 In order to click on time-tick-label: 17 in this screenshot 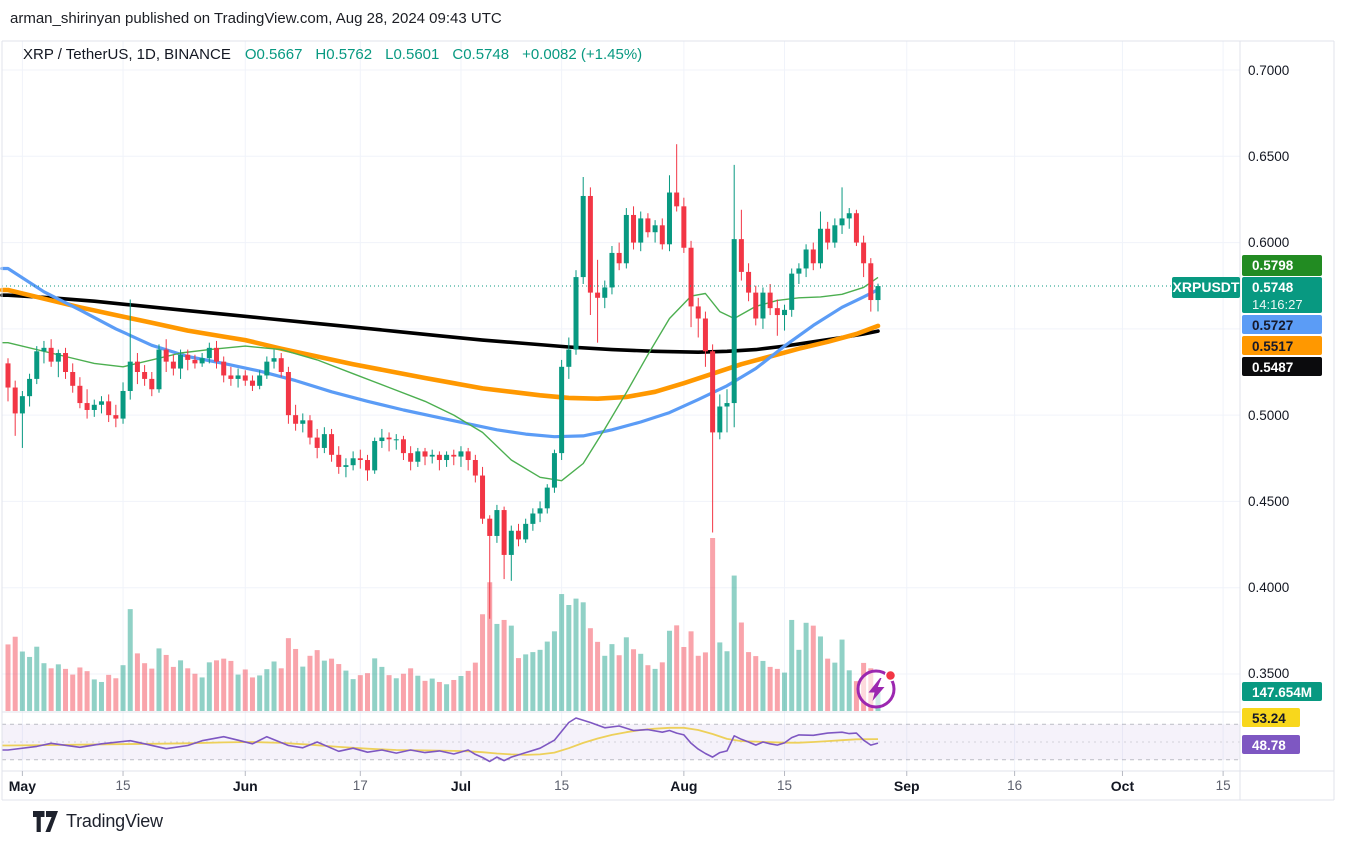, I will do `click(360, 785)`.